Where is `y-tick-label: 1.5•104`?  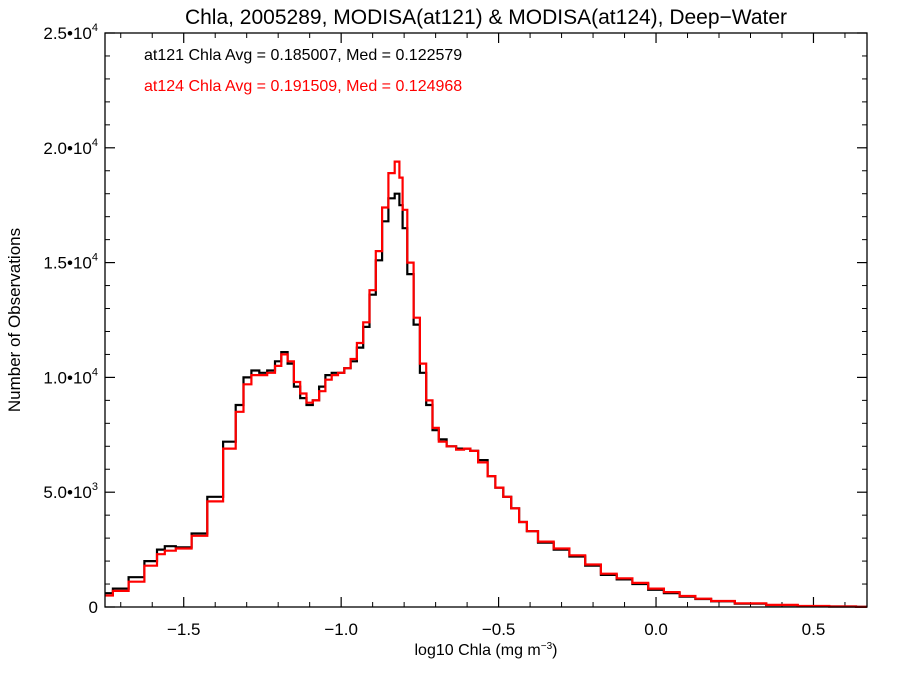 y-tick-label: 1.5•104 is located at coordinates (70, 262).